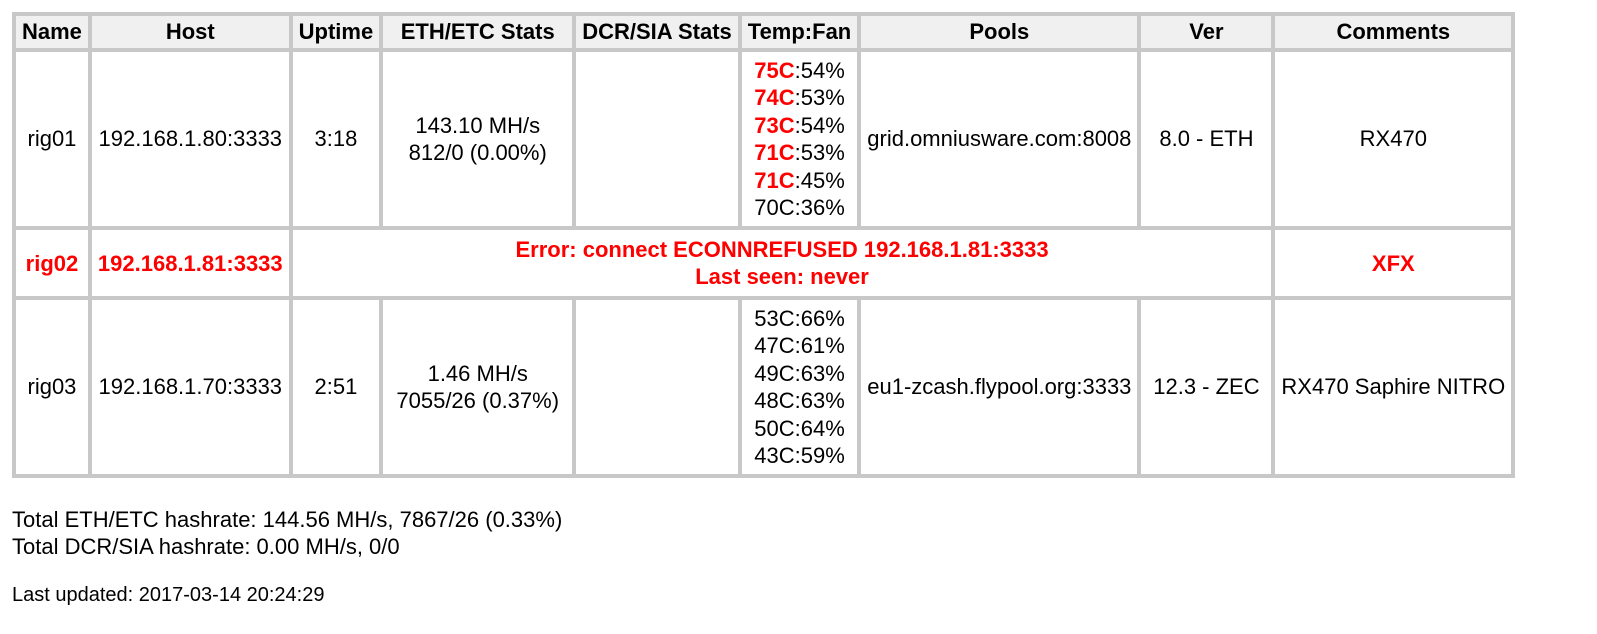 This screenshot has height=634, width=1597. I want to click on rig-host: 192.168.1.80:3333, so click(190, 139).